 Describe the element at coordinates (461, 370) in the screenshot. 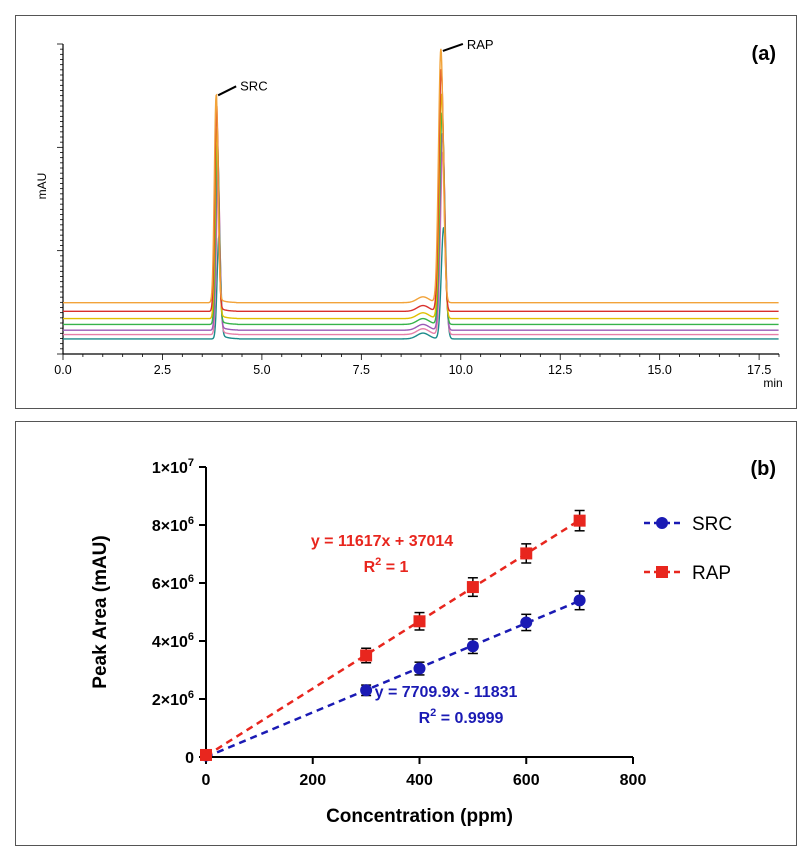

I see `x-tick-label: 10.0` at that location.